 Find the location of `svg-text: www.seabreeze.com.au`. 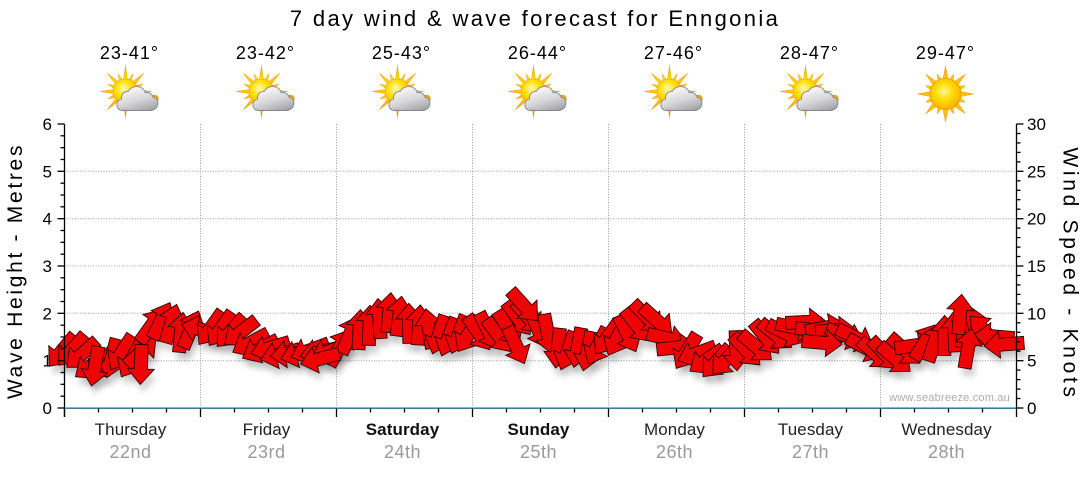

svg-text: www.seabreeze.com.au is located at coordinates (949, 398).